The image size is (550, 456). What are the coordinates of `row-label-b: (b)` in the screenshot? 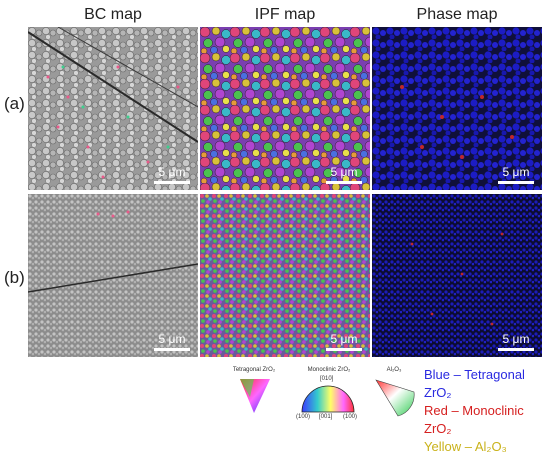 It's located at (14, 277).